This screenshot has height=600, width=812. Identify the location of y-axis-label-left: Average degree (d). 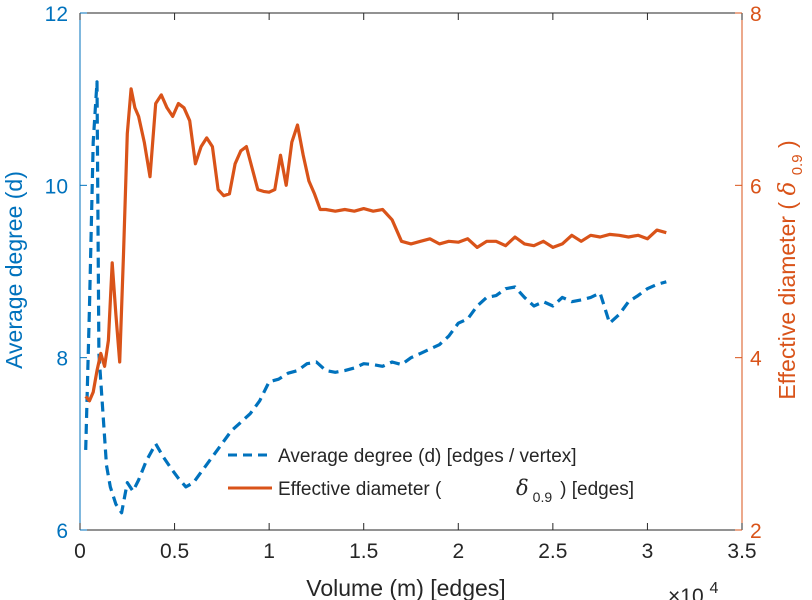
(14, 270).